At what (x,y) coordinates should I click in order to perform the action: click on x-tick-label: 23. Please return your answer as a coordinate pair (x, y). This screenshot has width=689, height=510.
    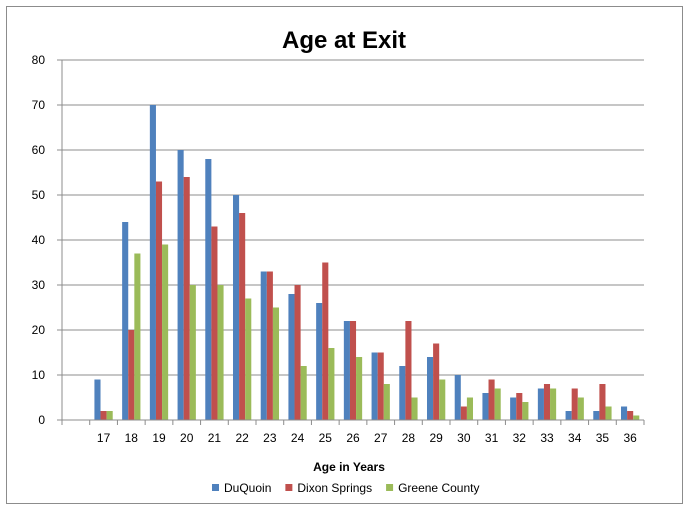
    Looking at the image, I should click on (270, 438).